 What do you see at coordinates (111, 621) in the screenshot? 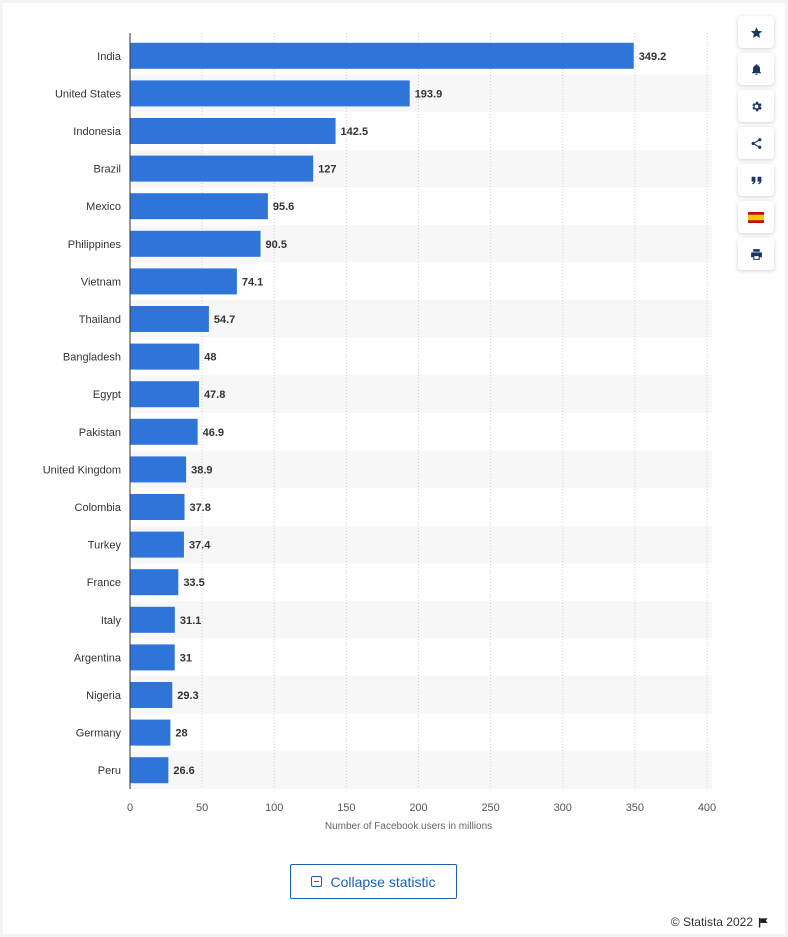
I see `category-label: Italy` at bounding box center [111, 621].